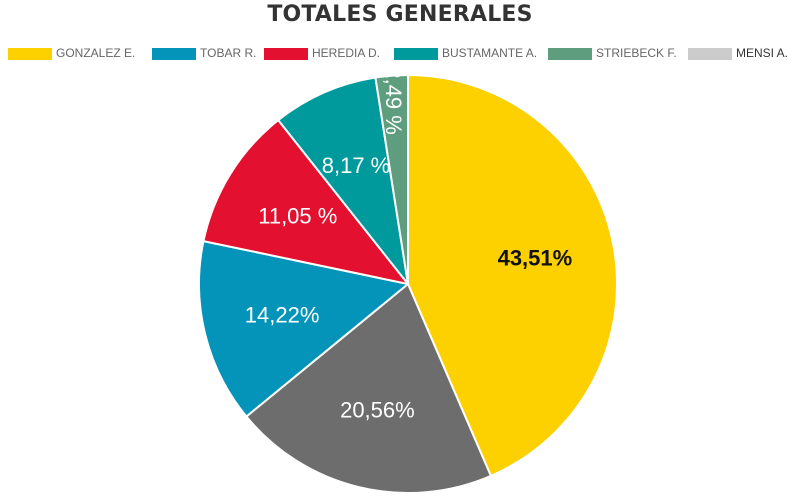 The height and width of the screenshot is (502, 800). I want to click on pie-slice-bustamante-a, so click(343, 180).